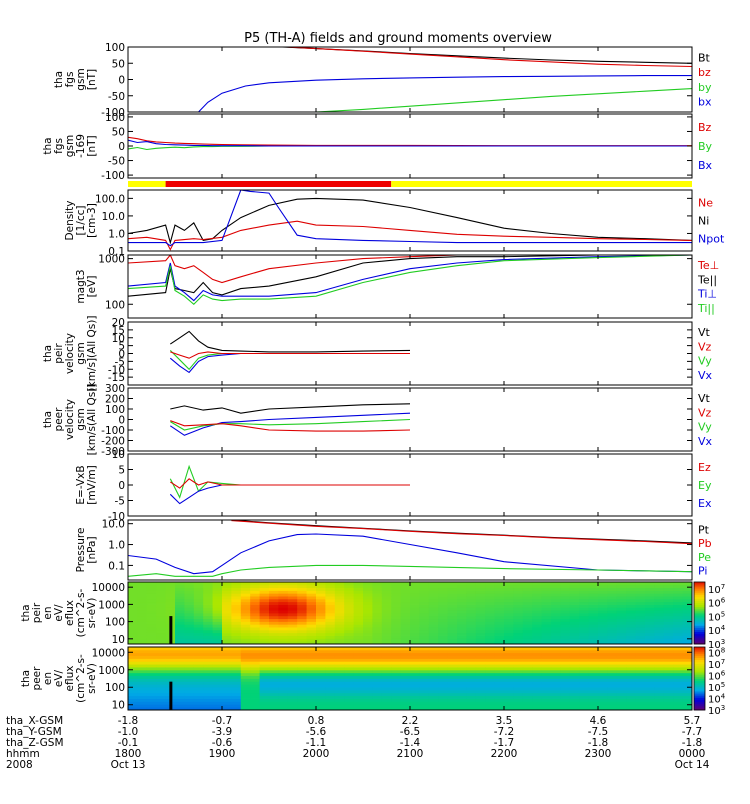  I want to click on y-tick-label: 100, so click(115, 623).